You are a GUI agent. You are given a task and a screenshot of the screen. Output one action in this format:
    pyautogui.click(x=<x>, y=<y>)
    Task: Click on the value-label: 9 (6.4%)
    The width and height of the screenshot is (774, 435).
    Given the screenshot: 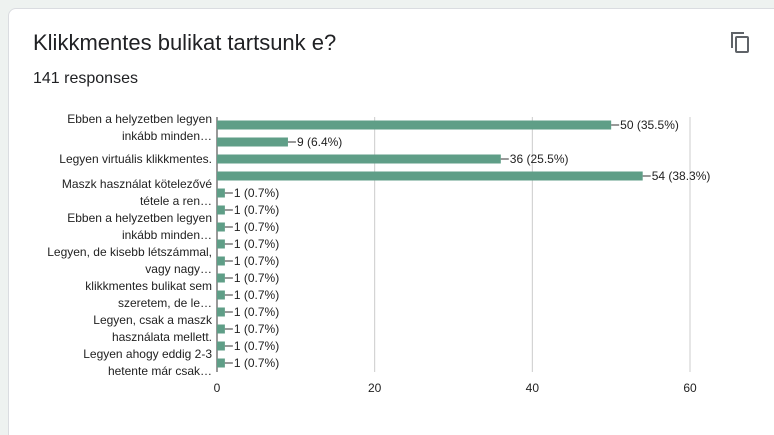 What is the action you would take?
    pyautogui.click(x=319, y=142)
    